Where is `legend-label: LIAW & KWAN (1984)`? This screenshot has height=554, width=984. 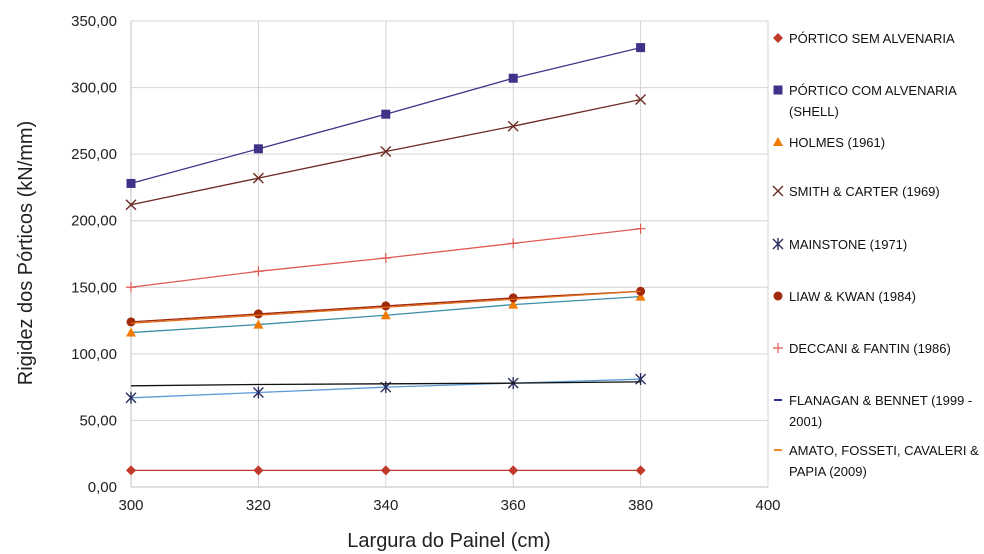 legend-label: LIAW & KWAN (1984) is located at coordinates (852, 296).